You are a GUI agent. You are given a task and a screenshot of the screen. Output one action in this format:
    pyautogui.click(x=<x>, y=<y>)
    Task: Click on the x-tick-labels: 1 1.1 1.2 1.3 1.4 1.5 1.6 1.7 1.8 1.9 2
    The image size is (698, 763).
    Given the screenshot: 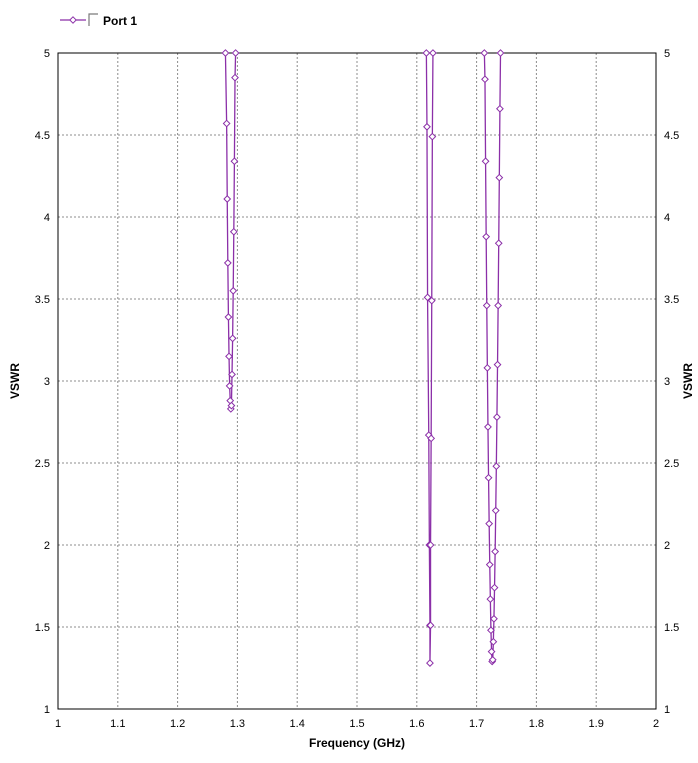 What is the action you would take?
    pyautogui.click(x=357, y=724)
    